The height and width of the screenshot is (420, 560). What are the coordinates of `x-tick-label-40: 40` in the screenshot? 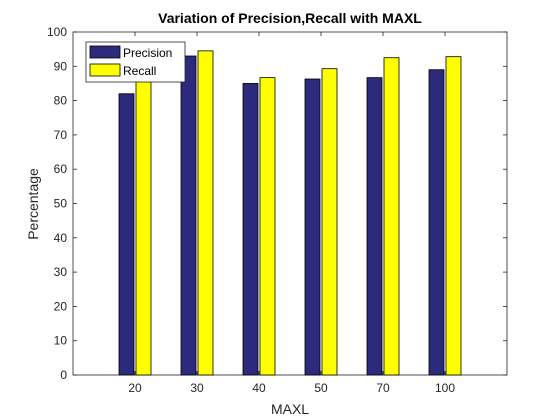 It's located at (259, 388).